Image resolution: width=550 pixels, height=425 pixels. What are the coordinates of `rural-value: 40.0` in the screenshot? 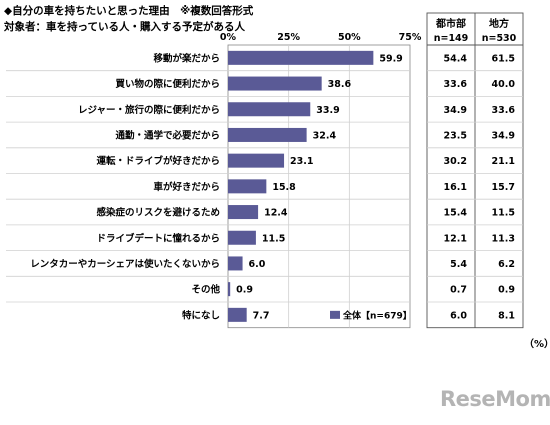 It's located at (504, 84).